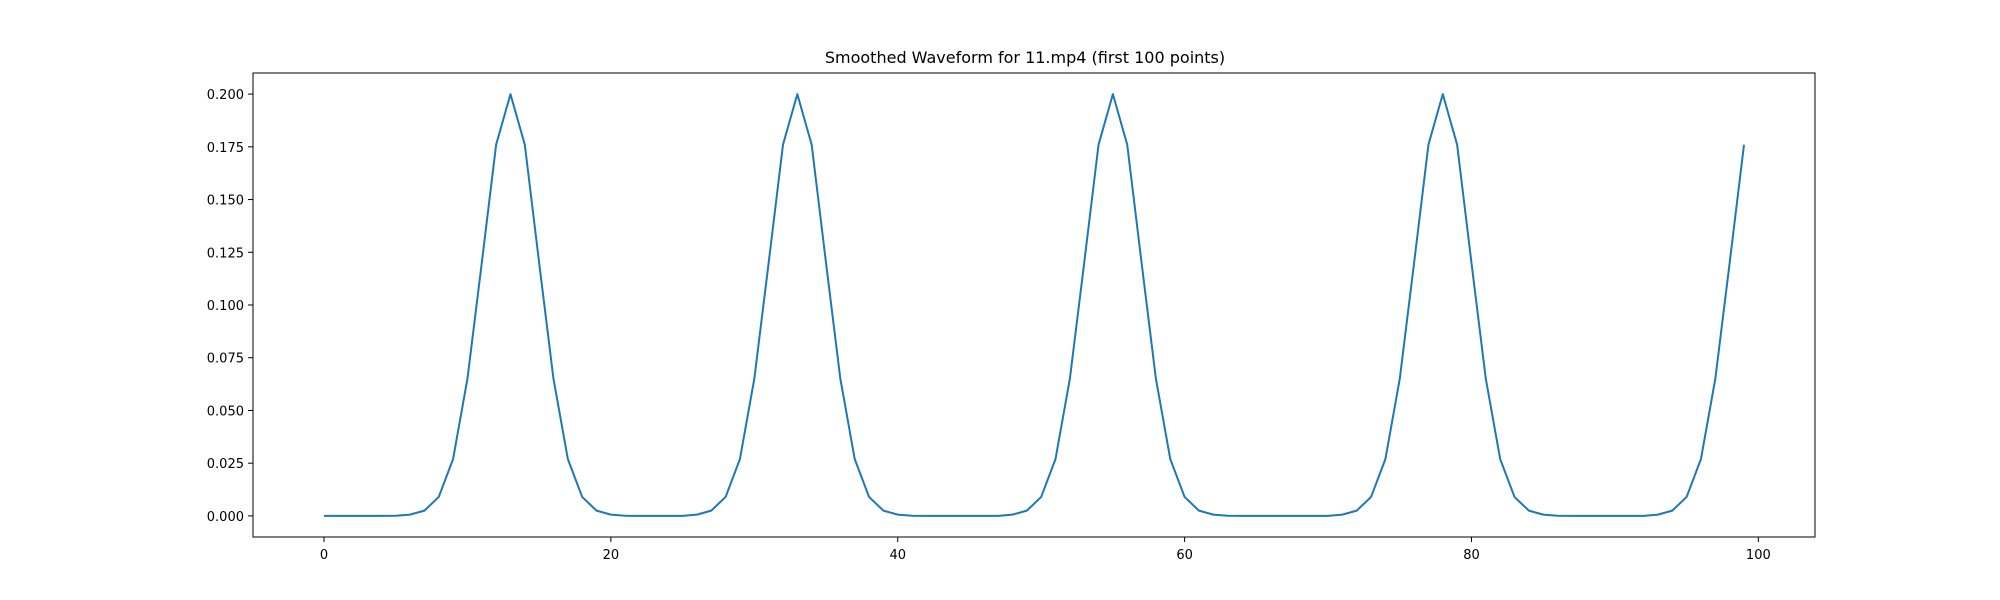 The image size is (2000, 600). I want to click on y-tick-label: 0.050, so click(225, 411).